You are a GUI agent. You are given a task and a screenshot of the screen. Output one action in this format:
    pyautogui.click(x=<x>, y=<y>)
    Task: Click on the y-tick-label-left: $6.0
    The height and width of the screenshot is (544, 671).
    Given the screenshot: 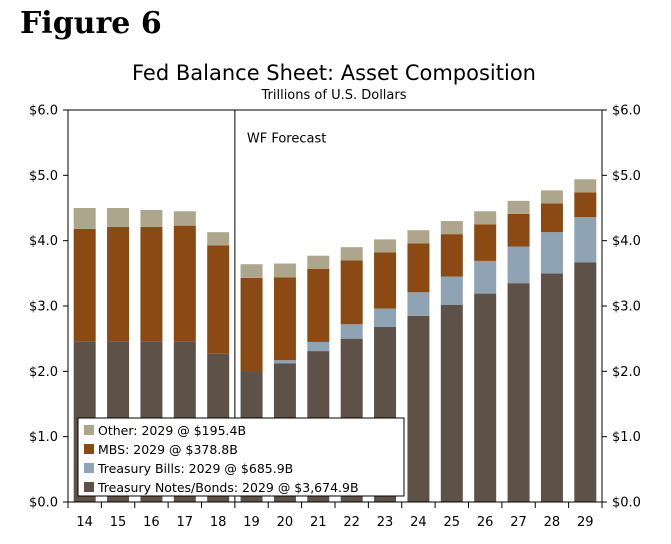 What is the action you would take?
    pyautogui.click(x=43, y=111)
    